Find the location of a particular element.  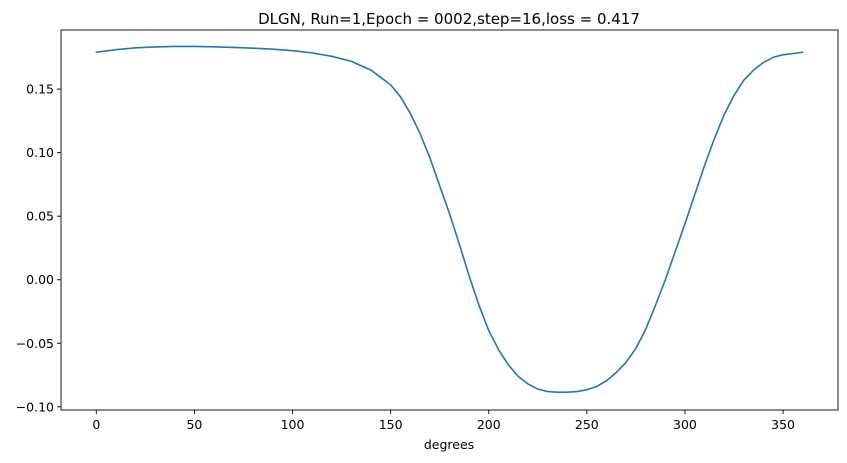

y-tick-label: −0.05 is located at coordinates (35, 343).